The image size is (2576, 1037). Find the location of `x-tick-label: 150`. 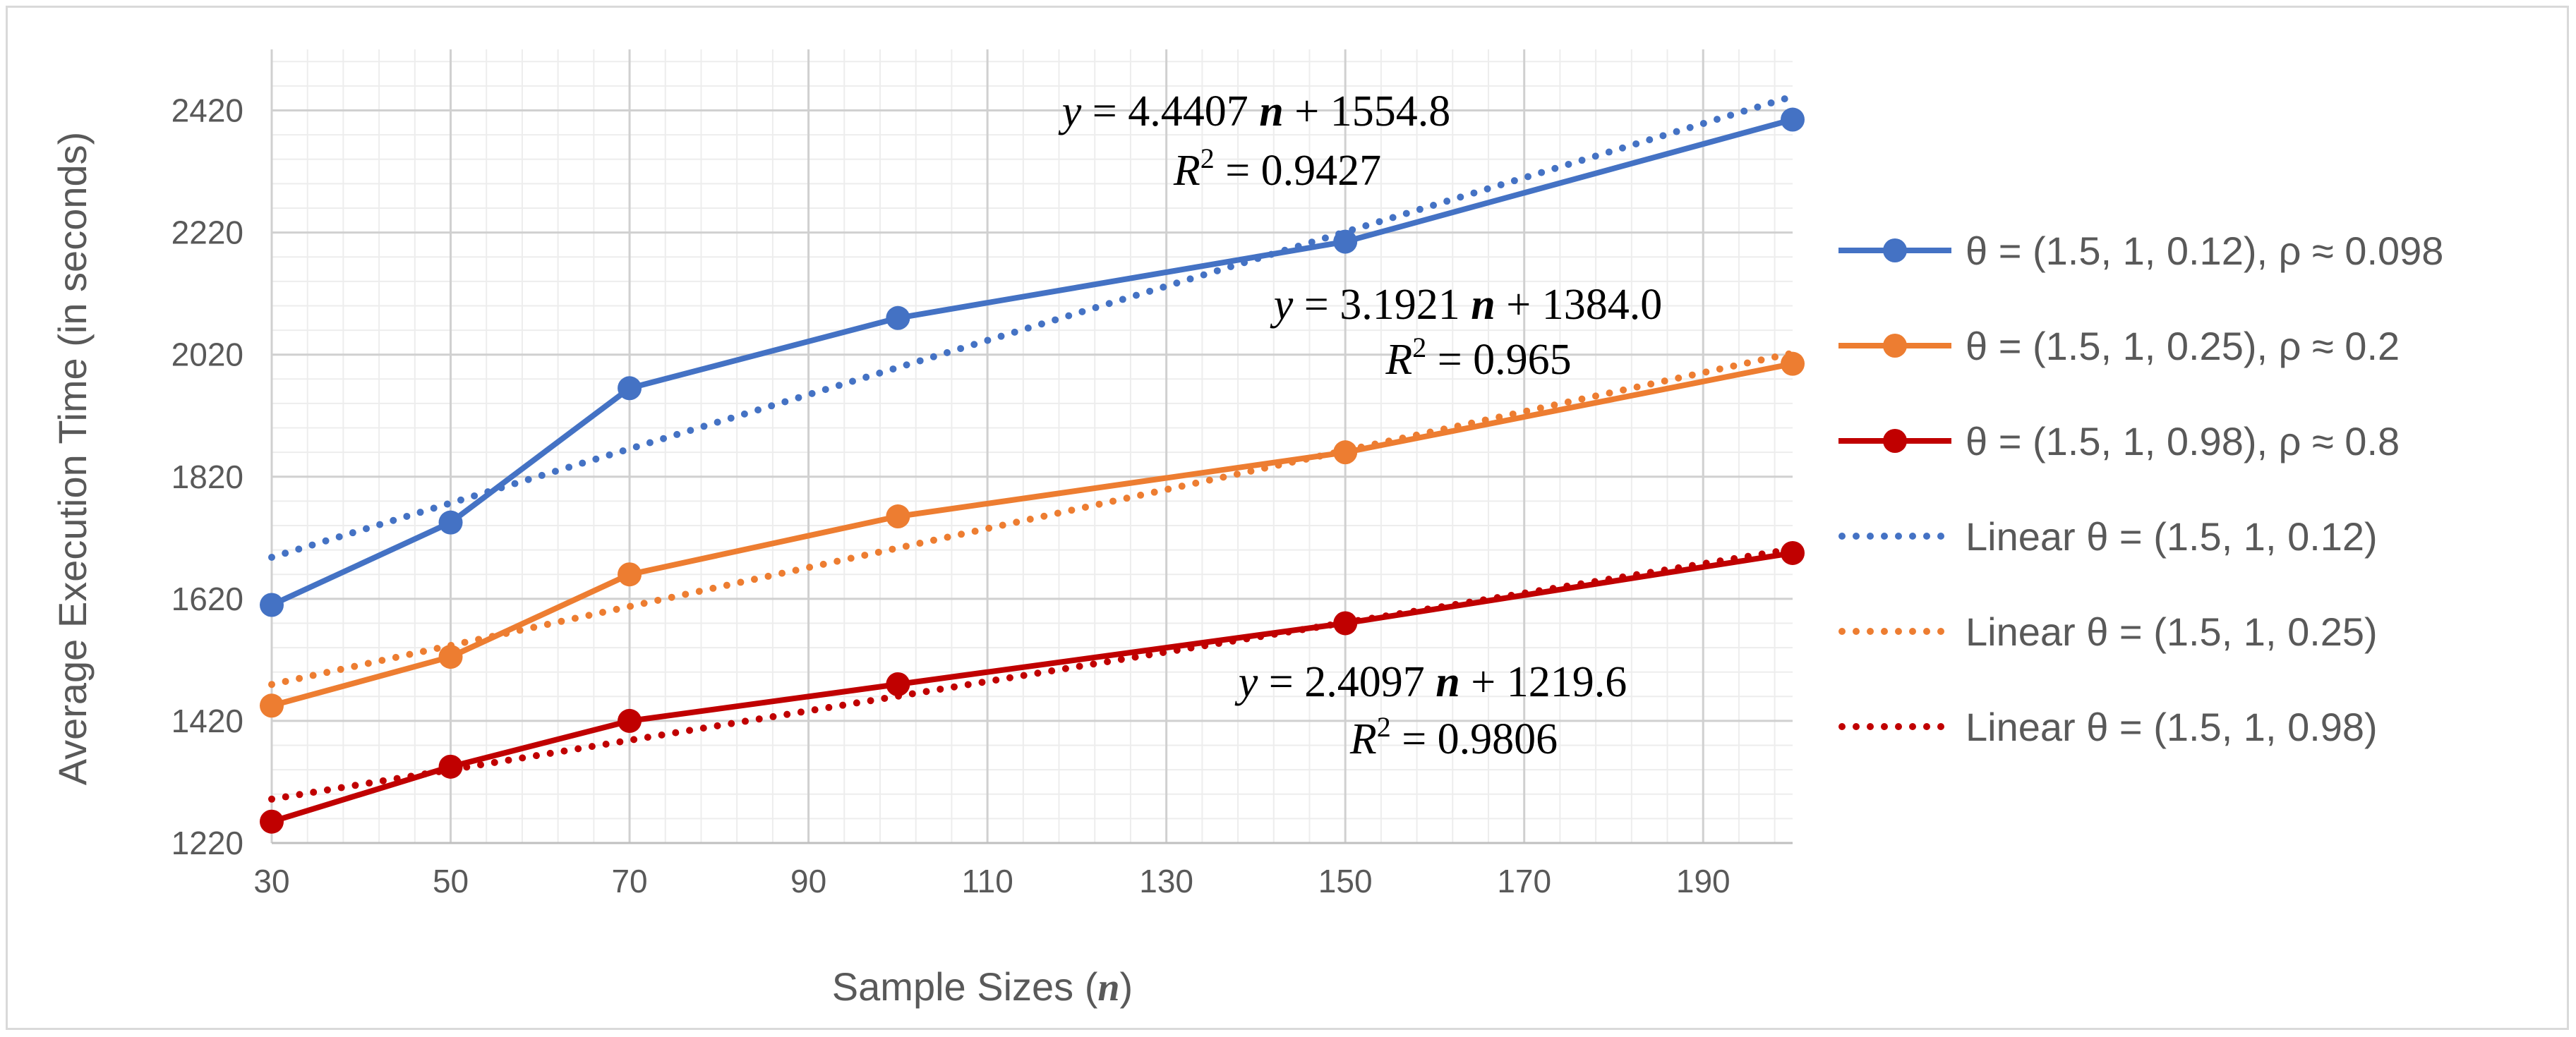

x-tick-label: 150 is located at coordinates (1345, 881).